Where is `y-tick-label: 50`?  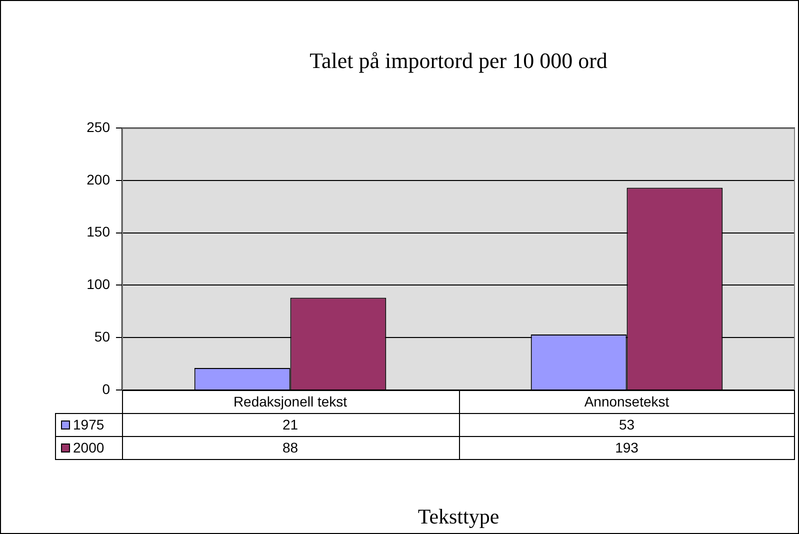 y-tick-label: 50 is located at coordinates (102, 336).